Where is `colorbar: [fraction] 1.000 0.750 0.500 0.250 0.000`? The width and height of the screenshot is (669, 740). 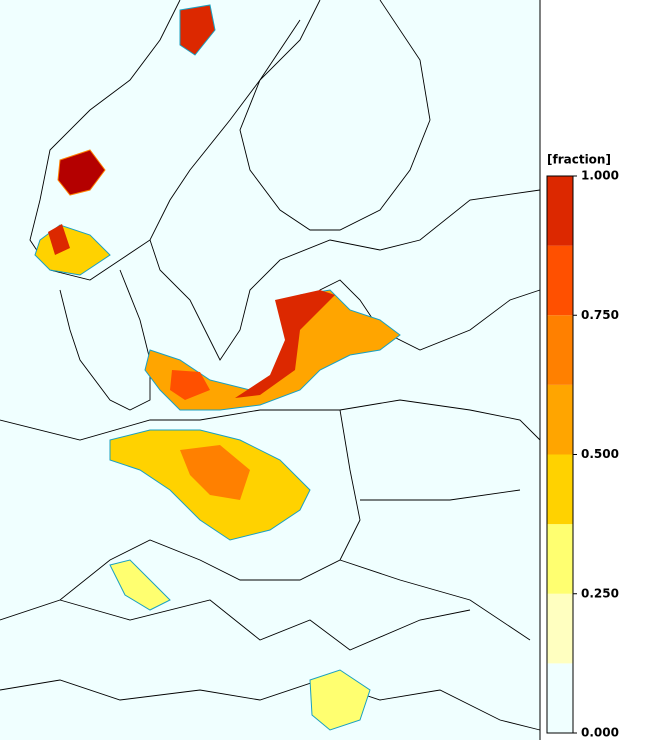
colorbar: [fraction] 1.000 0.750 0.500 0.250 0.000 is located at coordinates (582, 446).